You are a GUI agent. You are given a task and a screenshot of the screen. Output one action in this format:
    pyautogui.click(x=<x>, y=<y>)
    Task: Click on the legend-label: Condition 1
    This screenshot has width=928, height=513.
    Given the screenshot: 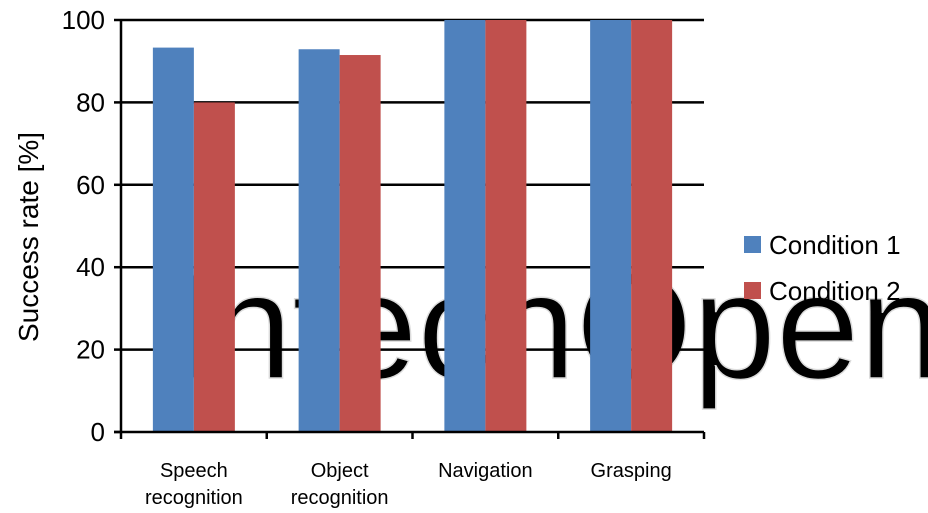 What is the action you would take?
    pyautogui.click(x=835, y=245)
    